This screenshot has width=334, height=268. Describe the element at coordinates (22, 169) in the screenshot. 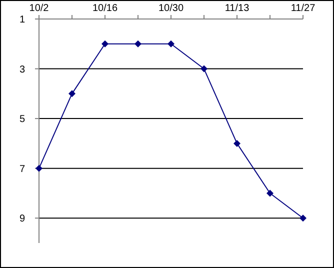

I see `y-tick-label: 7` at that location.